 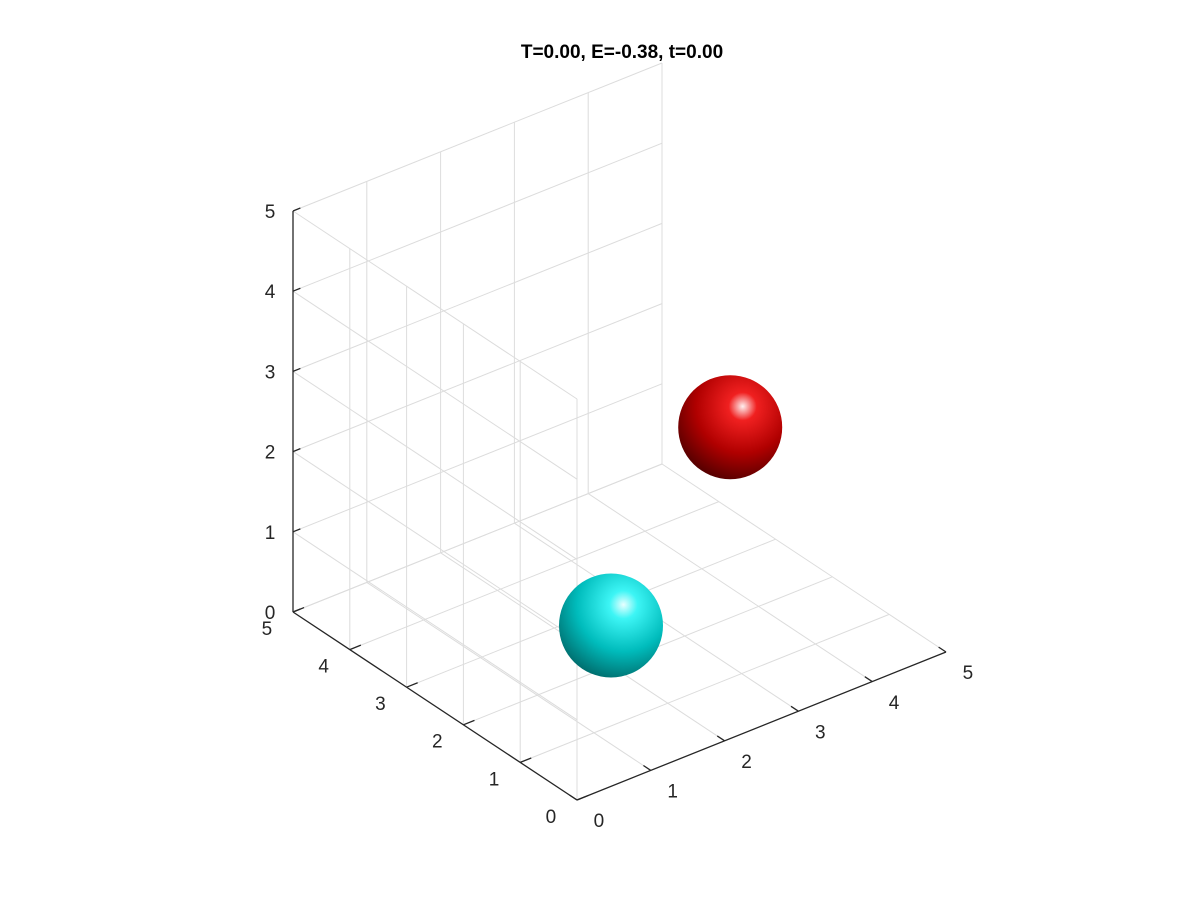 What do you see at coordinates (435, 706) in the screenshot?
I see `y-axis-line` at bounding box center [435, 706].